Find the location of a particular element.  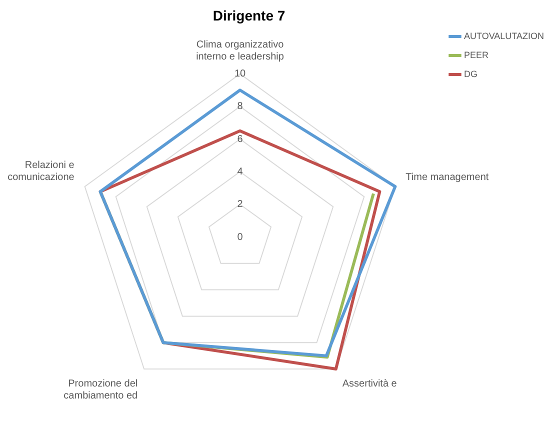

y-tick-label: 6 is located at coordinates (240, 139).